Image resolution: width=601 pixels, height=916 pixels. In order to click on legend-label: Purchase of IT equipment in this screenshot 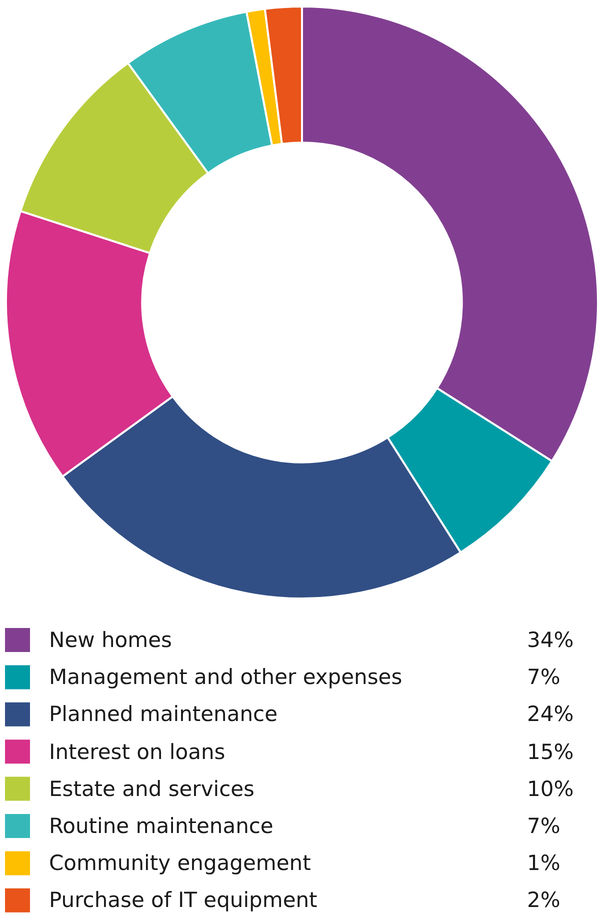, I will do `click(183, 900)`.